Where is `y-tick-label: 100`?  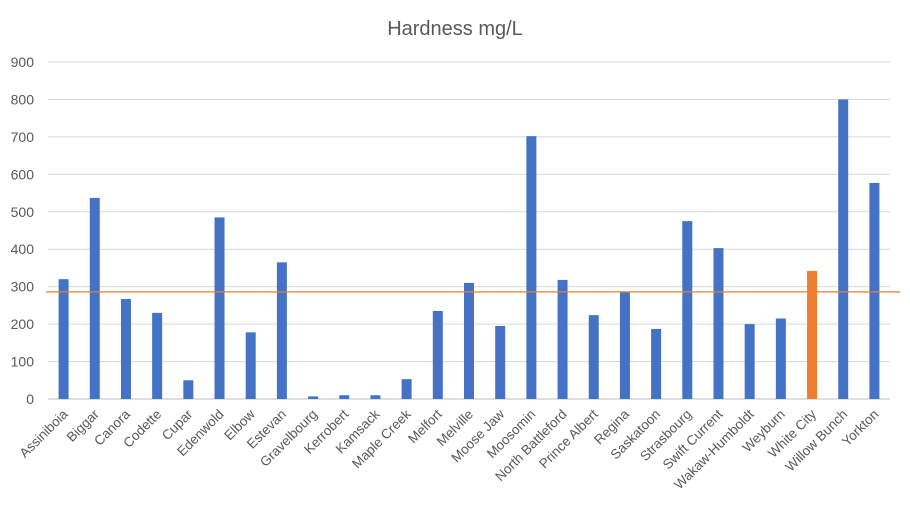 y-tick-label: 100 is located at coordinates (23, 362).